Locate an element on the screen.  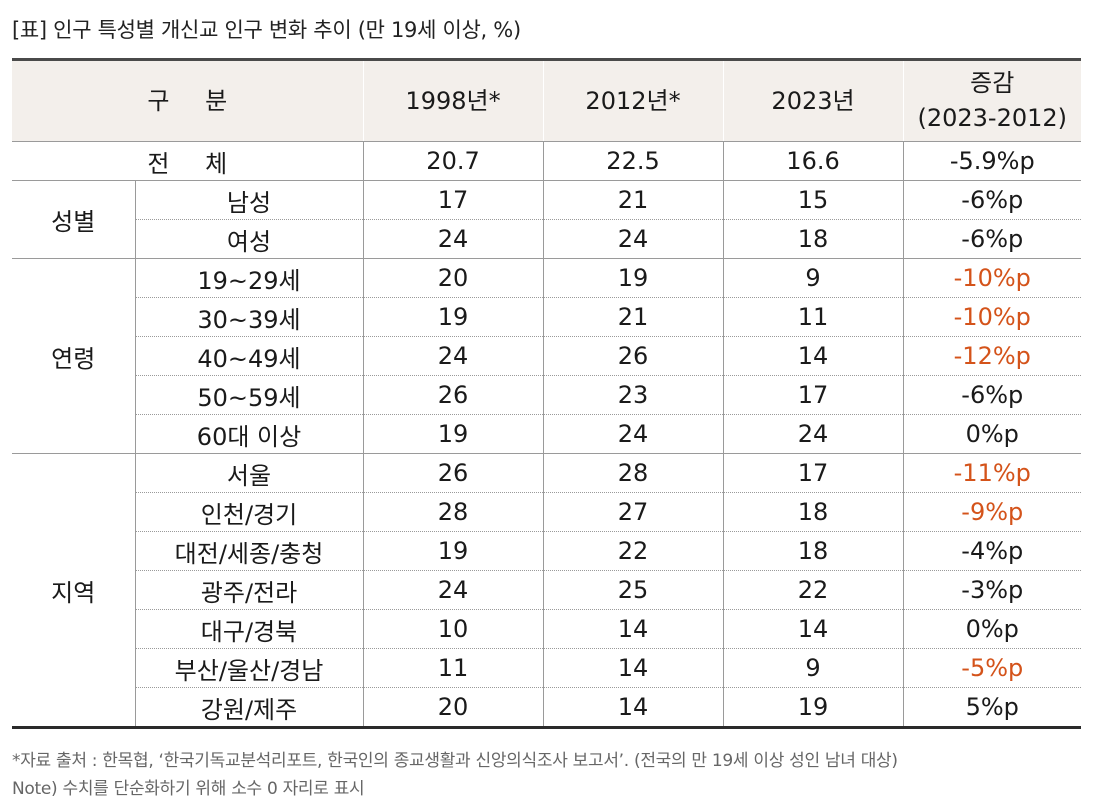
value-2012: 19 is located at coordinates (633, 278).